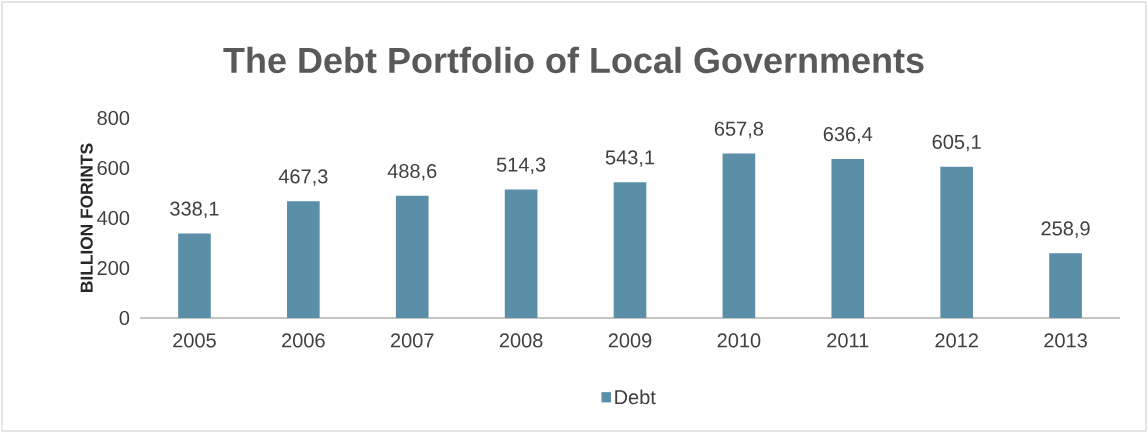 The width and height of the screenshot is (1148, 433). What do you see at coordinates (303, 177) in the screenshot?
I see `data-label: 467,3` at bounding box center [303, 177].